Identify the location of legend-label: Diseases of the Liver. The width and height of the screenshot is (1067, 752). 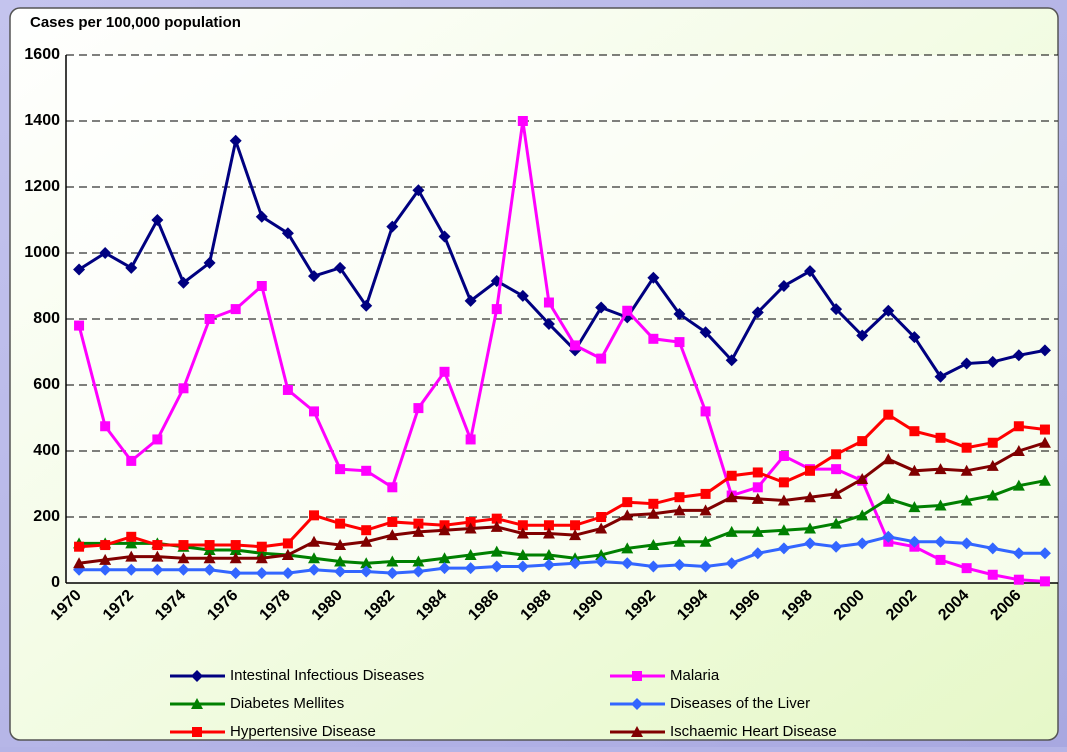
(740, 703).